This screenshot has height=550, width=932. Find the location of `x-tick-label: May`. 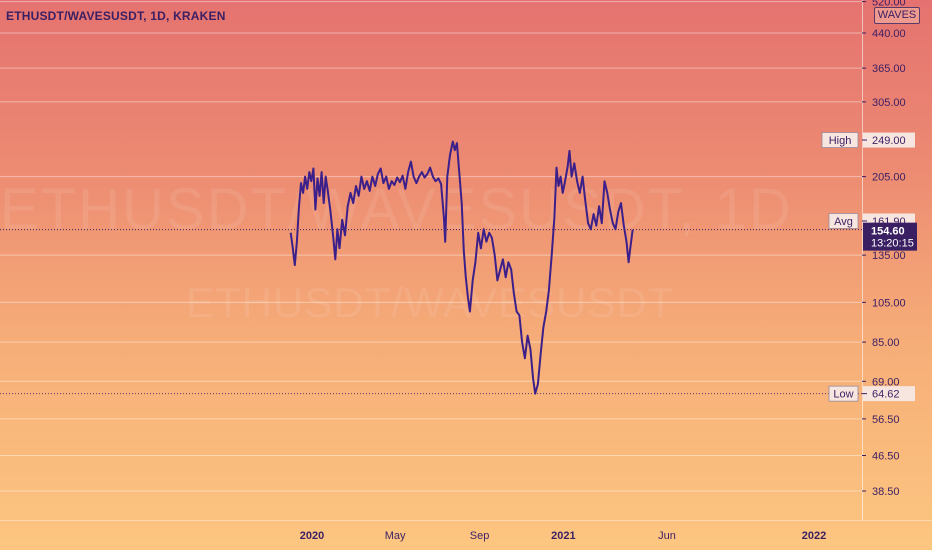

x-tick-label: May is located at coordinates (395, 536).